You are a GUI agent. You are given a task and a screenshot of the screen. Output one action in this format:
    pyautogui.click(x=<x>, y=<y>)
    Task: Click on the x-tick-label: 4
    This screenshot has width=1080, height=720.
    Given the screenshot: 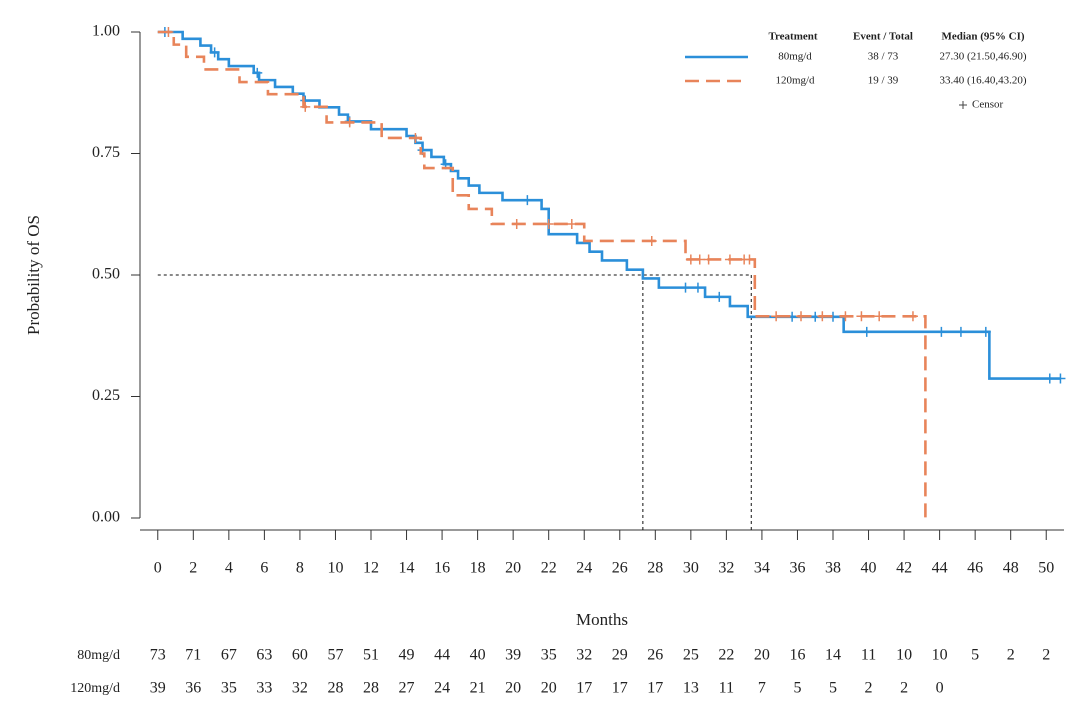 What is the action you would take?
    pyautogui.click(x=229, y=568)
    